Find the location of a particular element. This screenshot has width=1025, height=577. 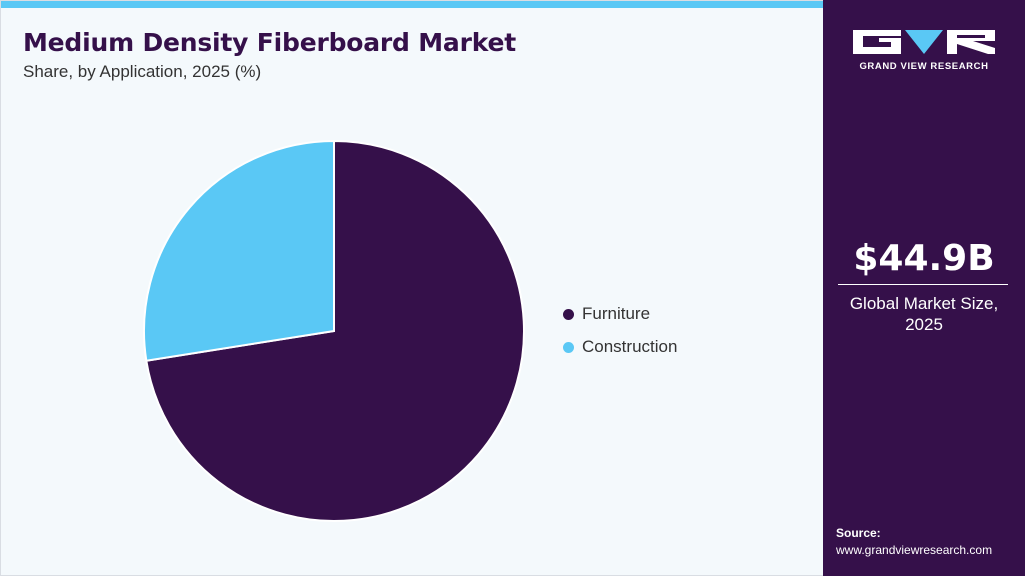

chart-legend: Furniture Construction is located at coordinates (620, 336).